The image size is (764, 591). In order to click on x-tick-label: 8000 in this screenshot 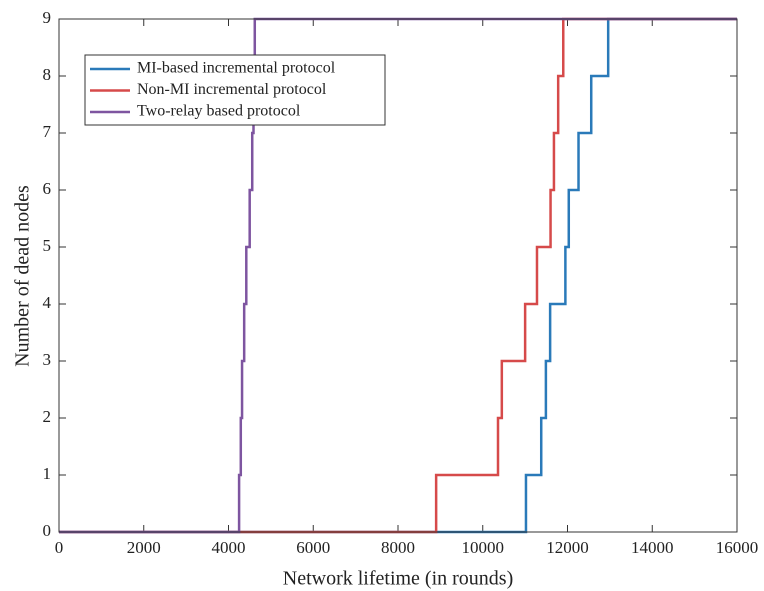, I will do `click(398, 547)`.